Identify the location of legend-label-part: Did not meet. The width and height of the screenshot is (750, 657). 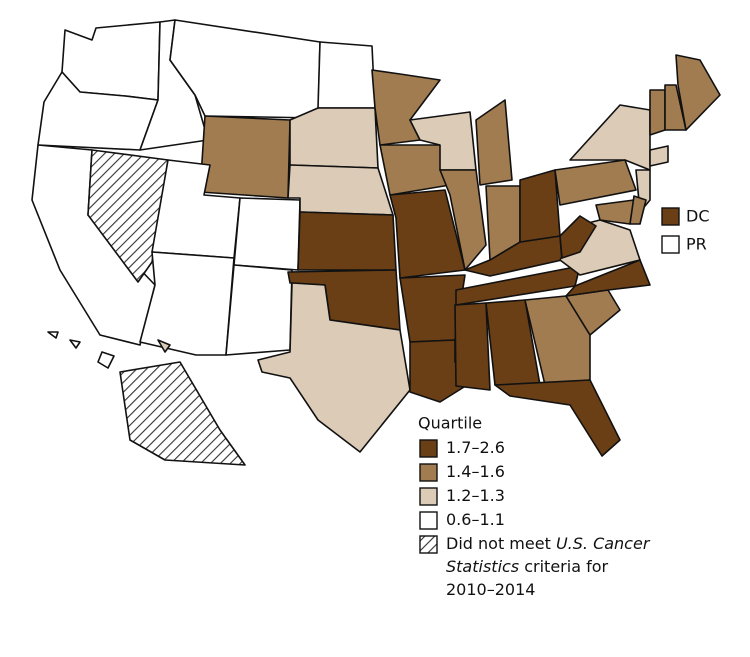
(501, 543).